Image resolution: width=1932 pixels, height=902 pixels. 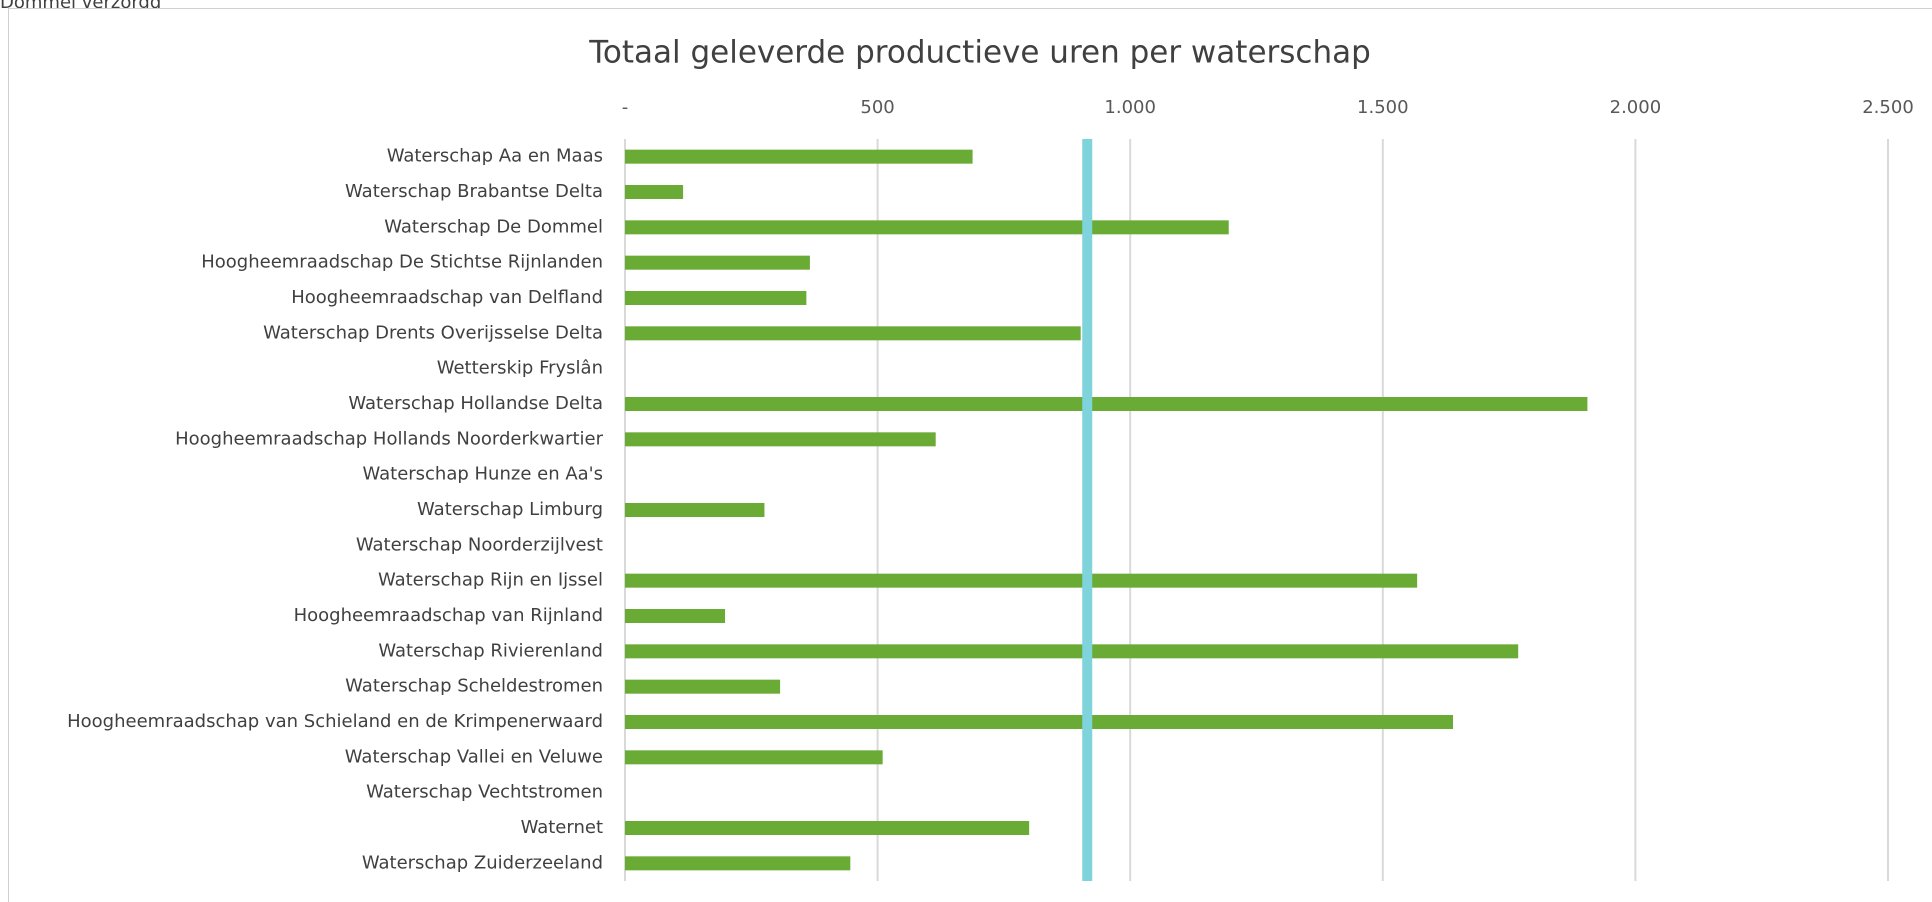 What do you see at coordinates (495, 156) in the screenshot?
I see `y-tick-label: Waterschap Aa en Maas` at bounding box center [495, 156].